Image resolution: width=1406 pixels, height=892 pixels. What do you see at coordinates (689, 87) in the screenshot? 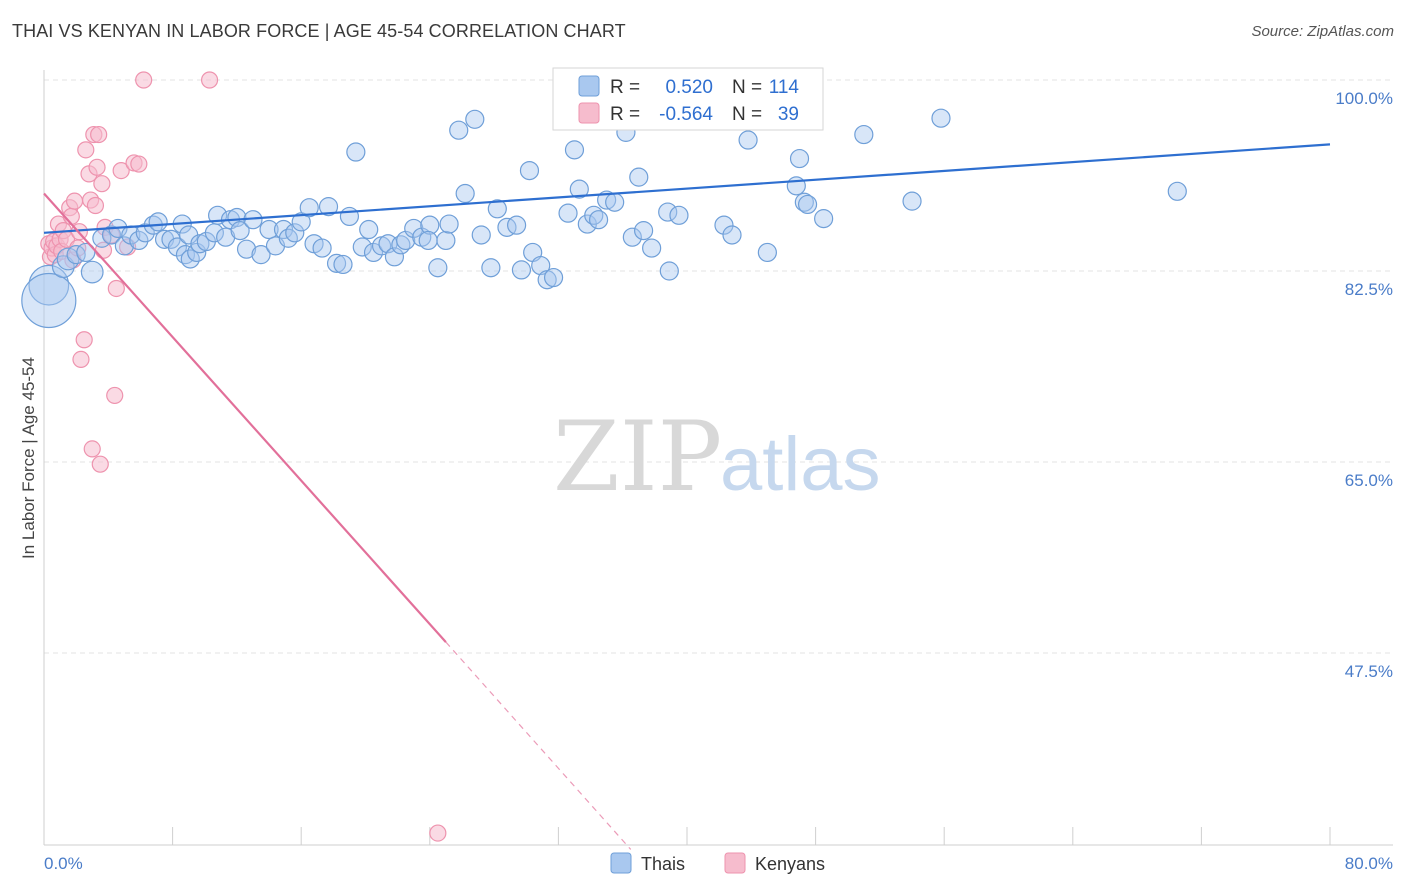
I see `legend-thai-r-value: 0.520` at bounding box center [689, 87].